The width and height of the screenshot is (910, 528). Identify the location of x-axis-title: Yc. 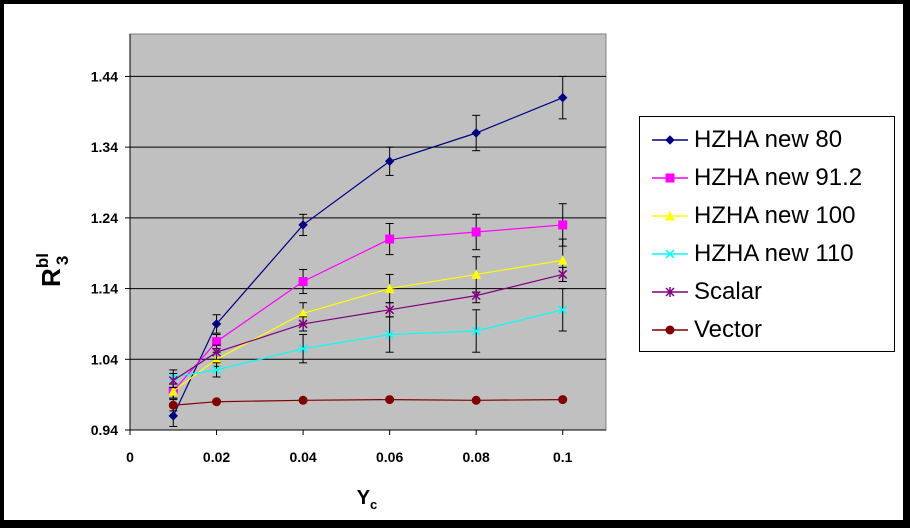
(367, 499).